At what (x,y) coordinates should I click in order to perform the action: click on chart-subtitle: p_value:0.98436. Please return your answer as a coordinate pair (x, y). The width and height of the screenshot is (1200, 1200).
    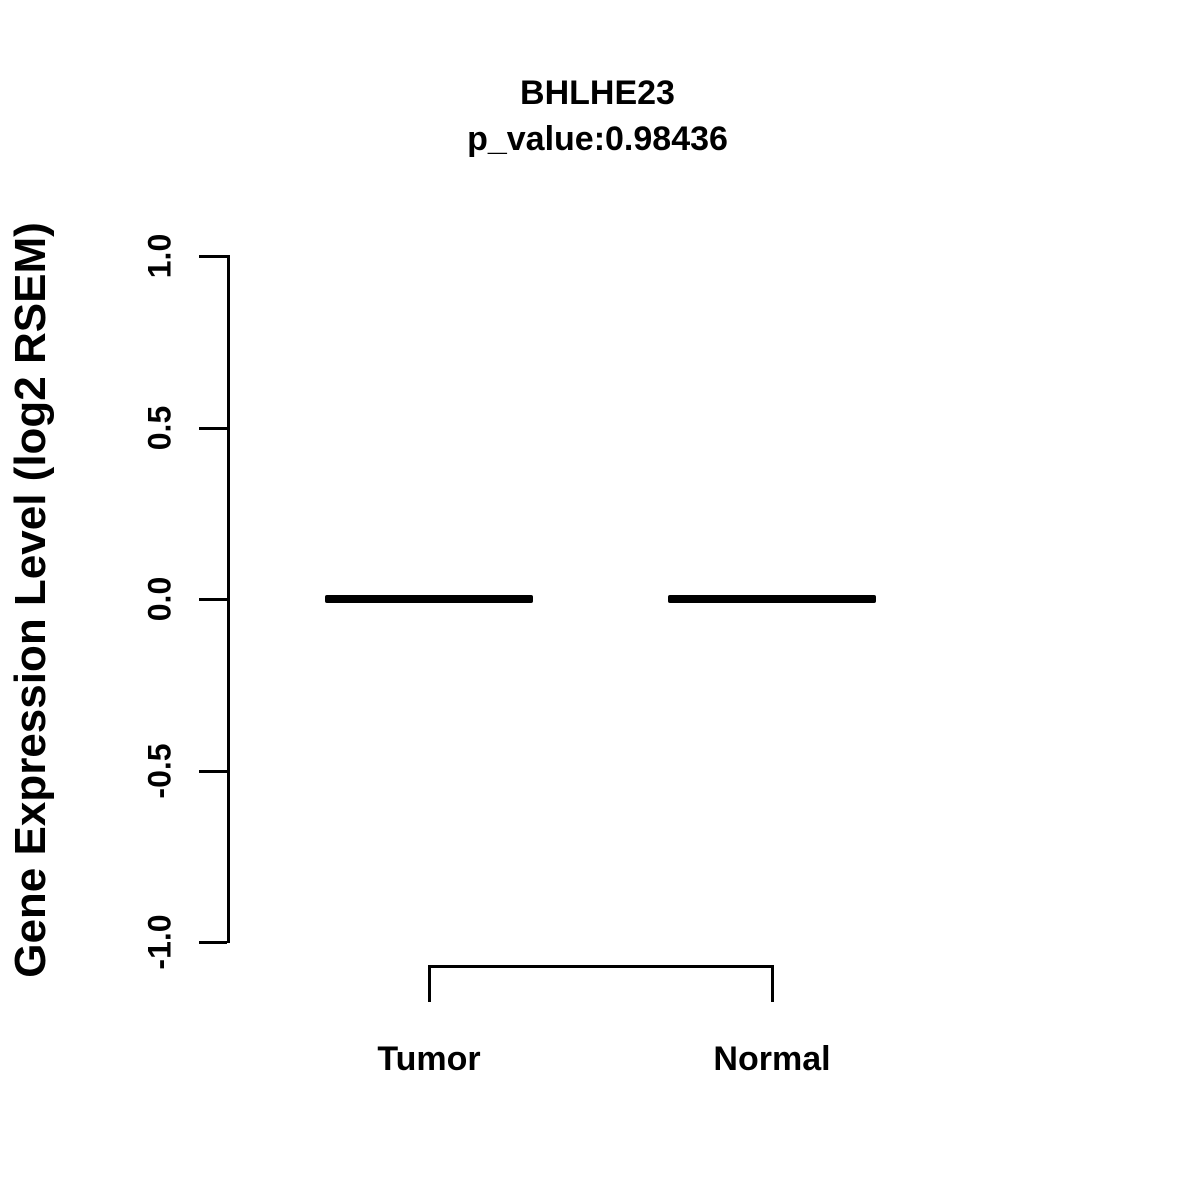
    Looking at the image, I should click on (597, 139).